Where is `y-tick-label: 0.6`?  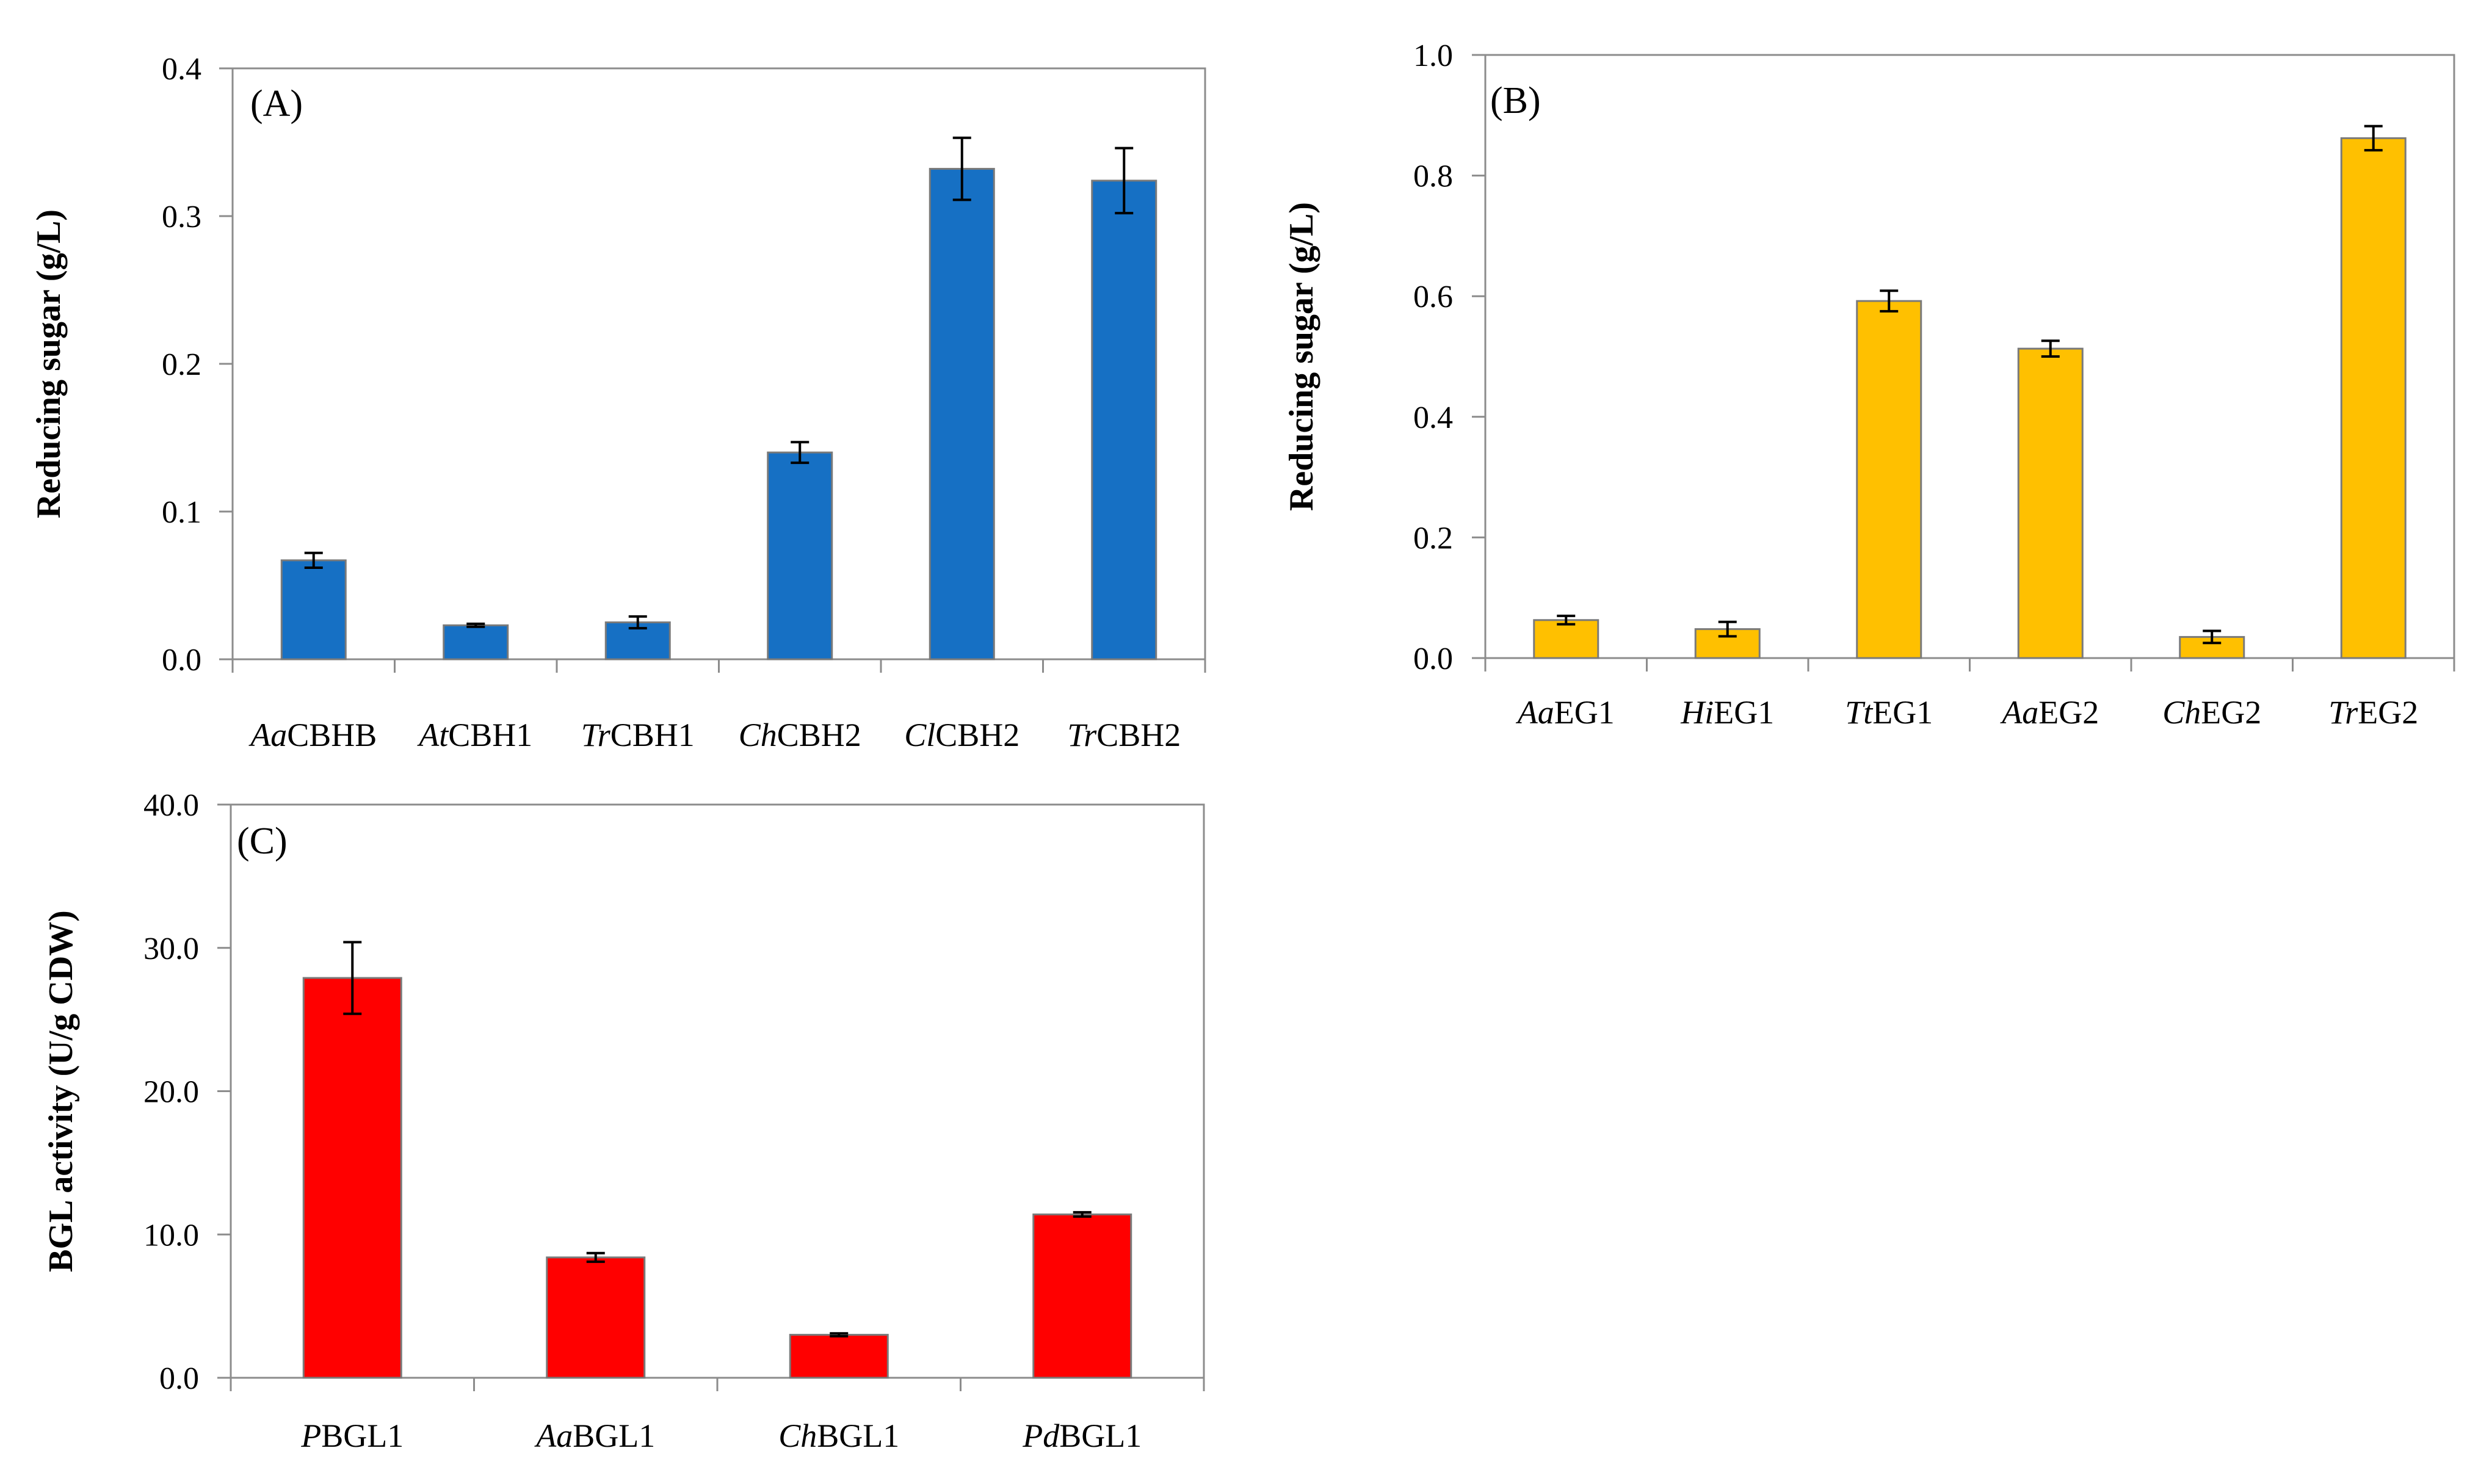
y-tick-label: 0.6 is located at coordinates (1433, 297).